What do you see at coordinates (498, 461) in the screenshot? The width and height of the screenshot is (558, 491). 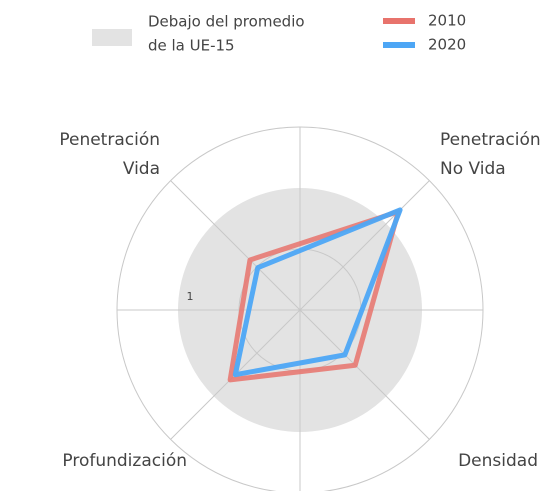 I see `category-label: Densidad` at bounding box center [498, 461].